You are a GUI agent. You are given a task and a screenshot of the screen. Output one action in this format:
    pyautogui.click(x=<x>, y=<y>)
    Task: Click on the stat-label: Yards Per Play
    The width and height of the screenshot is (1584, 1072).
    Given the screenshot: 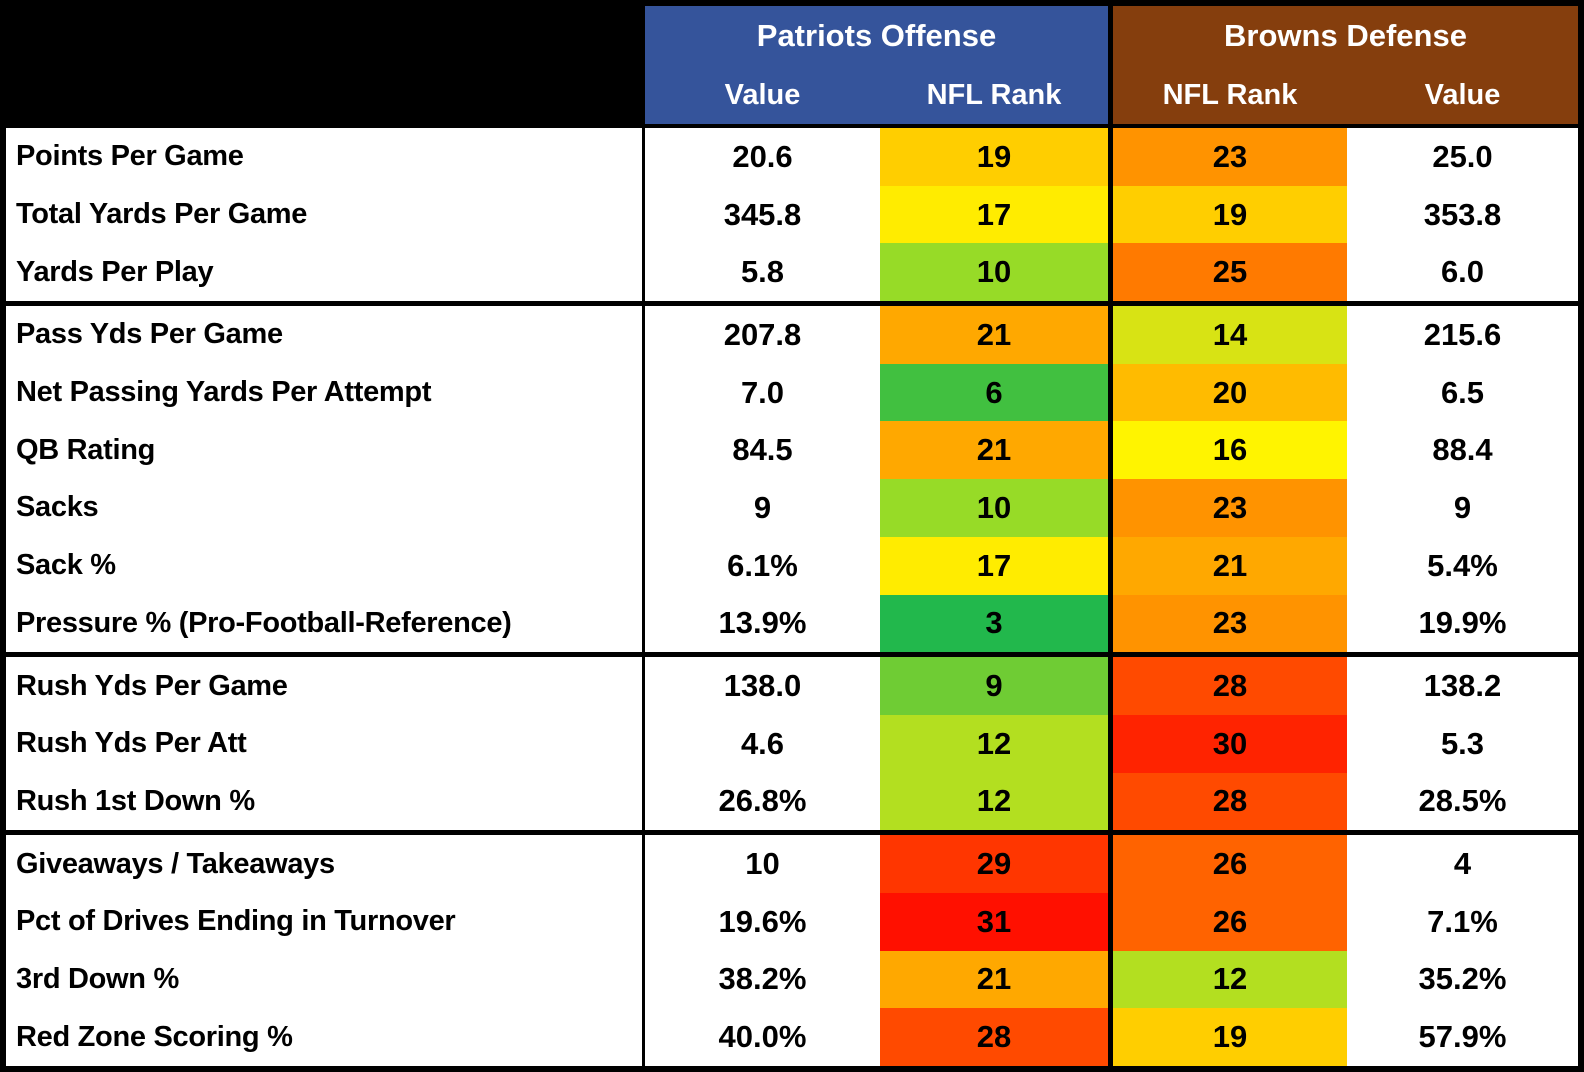 What is the action you would take?
    pyautogui.click(x=325, y=272)
    